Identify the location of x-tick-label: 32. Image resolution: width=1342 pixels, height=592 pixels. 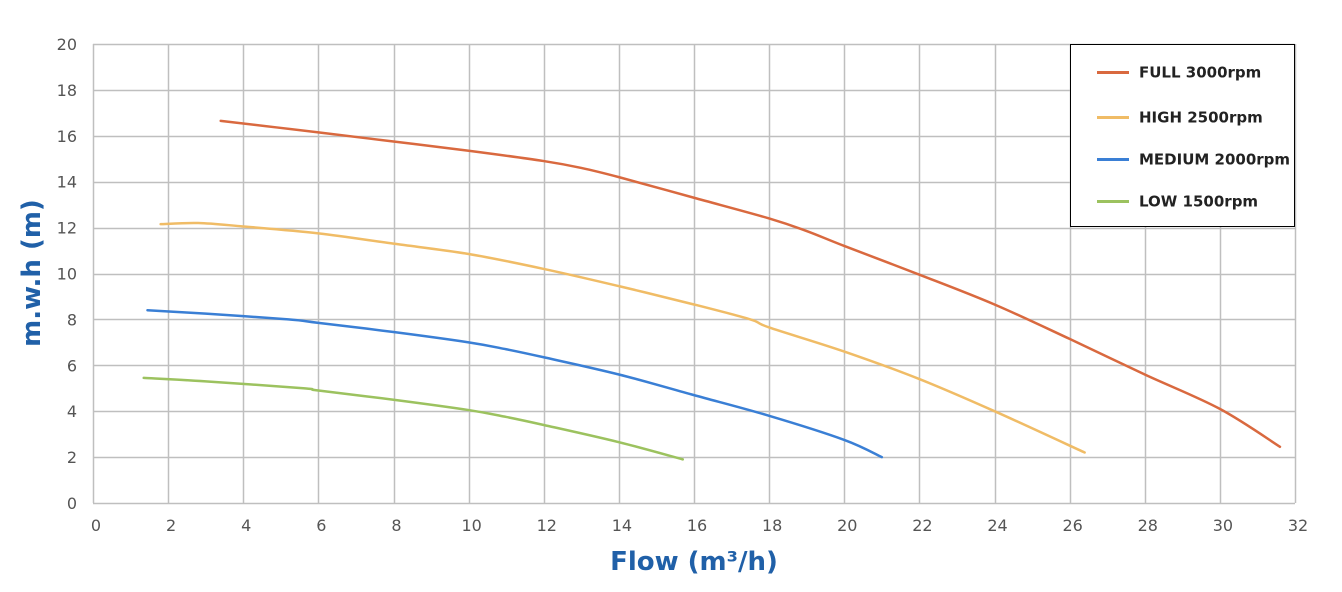
(1298, 525).